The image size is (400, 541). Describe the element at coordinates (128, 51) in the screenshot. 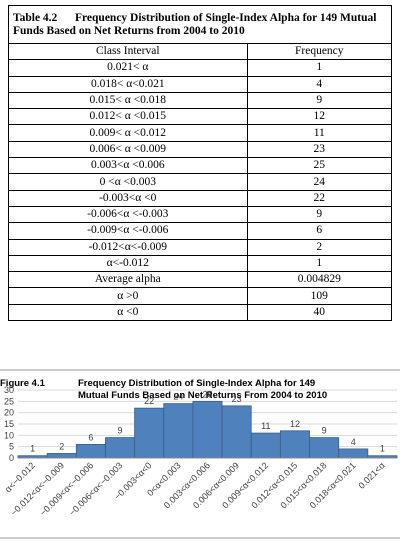

I see `header-cell: Class Interval` at that location.